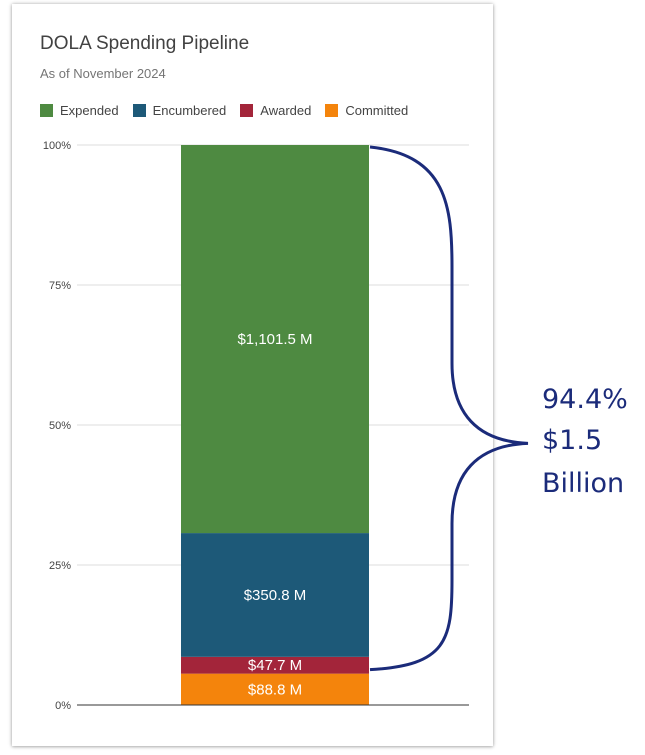 Image resolution: width=645 pixels, height=755 pixels. What do you see at coordinates (247, 110) in the screenshot?
I see `legend-swatch-awarded` at bounding box center [247, 110].